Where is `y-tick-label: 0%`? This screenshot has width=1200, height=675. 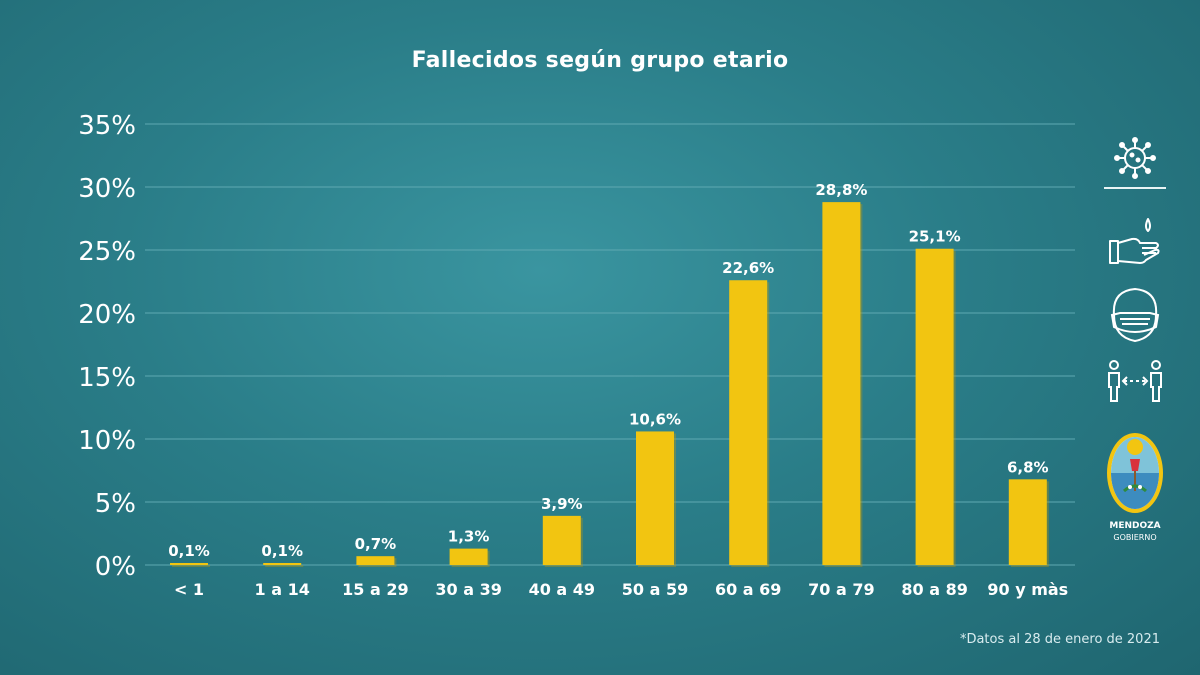 y-tick-label: 0% is located at coordinates (115, 567).